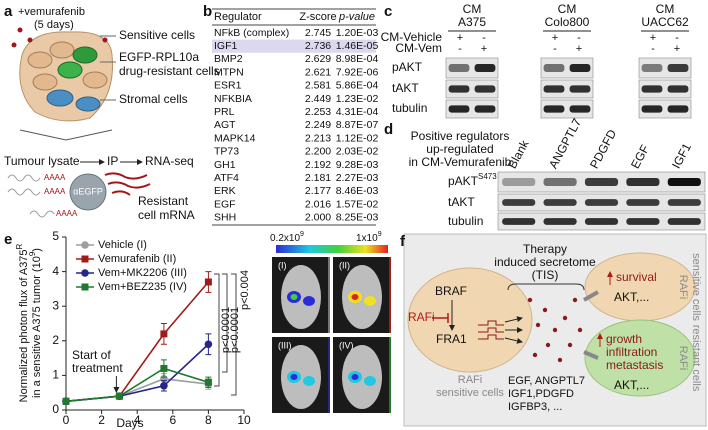 The height and width of the screenshot is (430, 708). I want to click on panel-label: e, so click(8, 239).